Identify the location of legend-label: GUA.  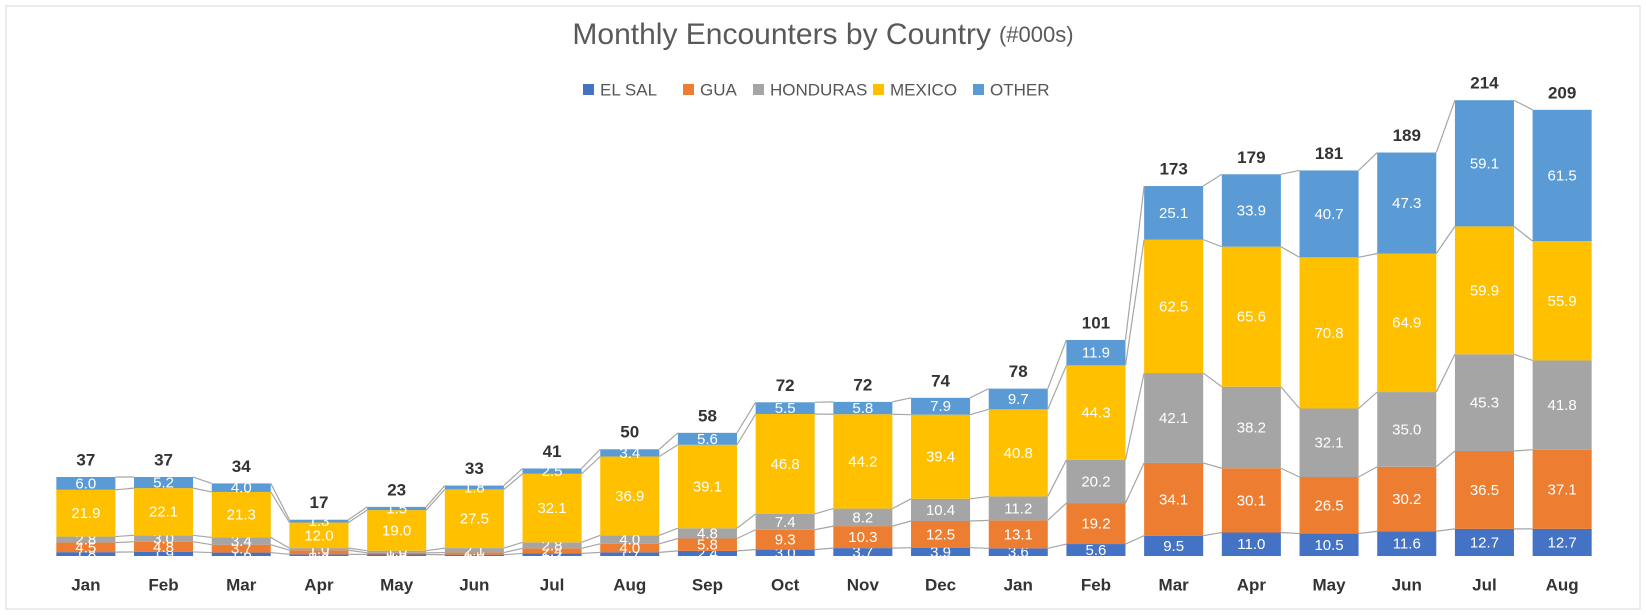
(719, 89).